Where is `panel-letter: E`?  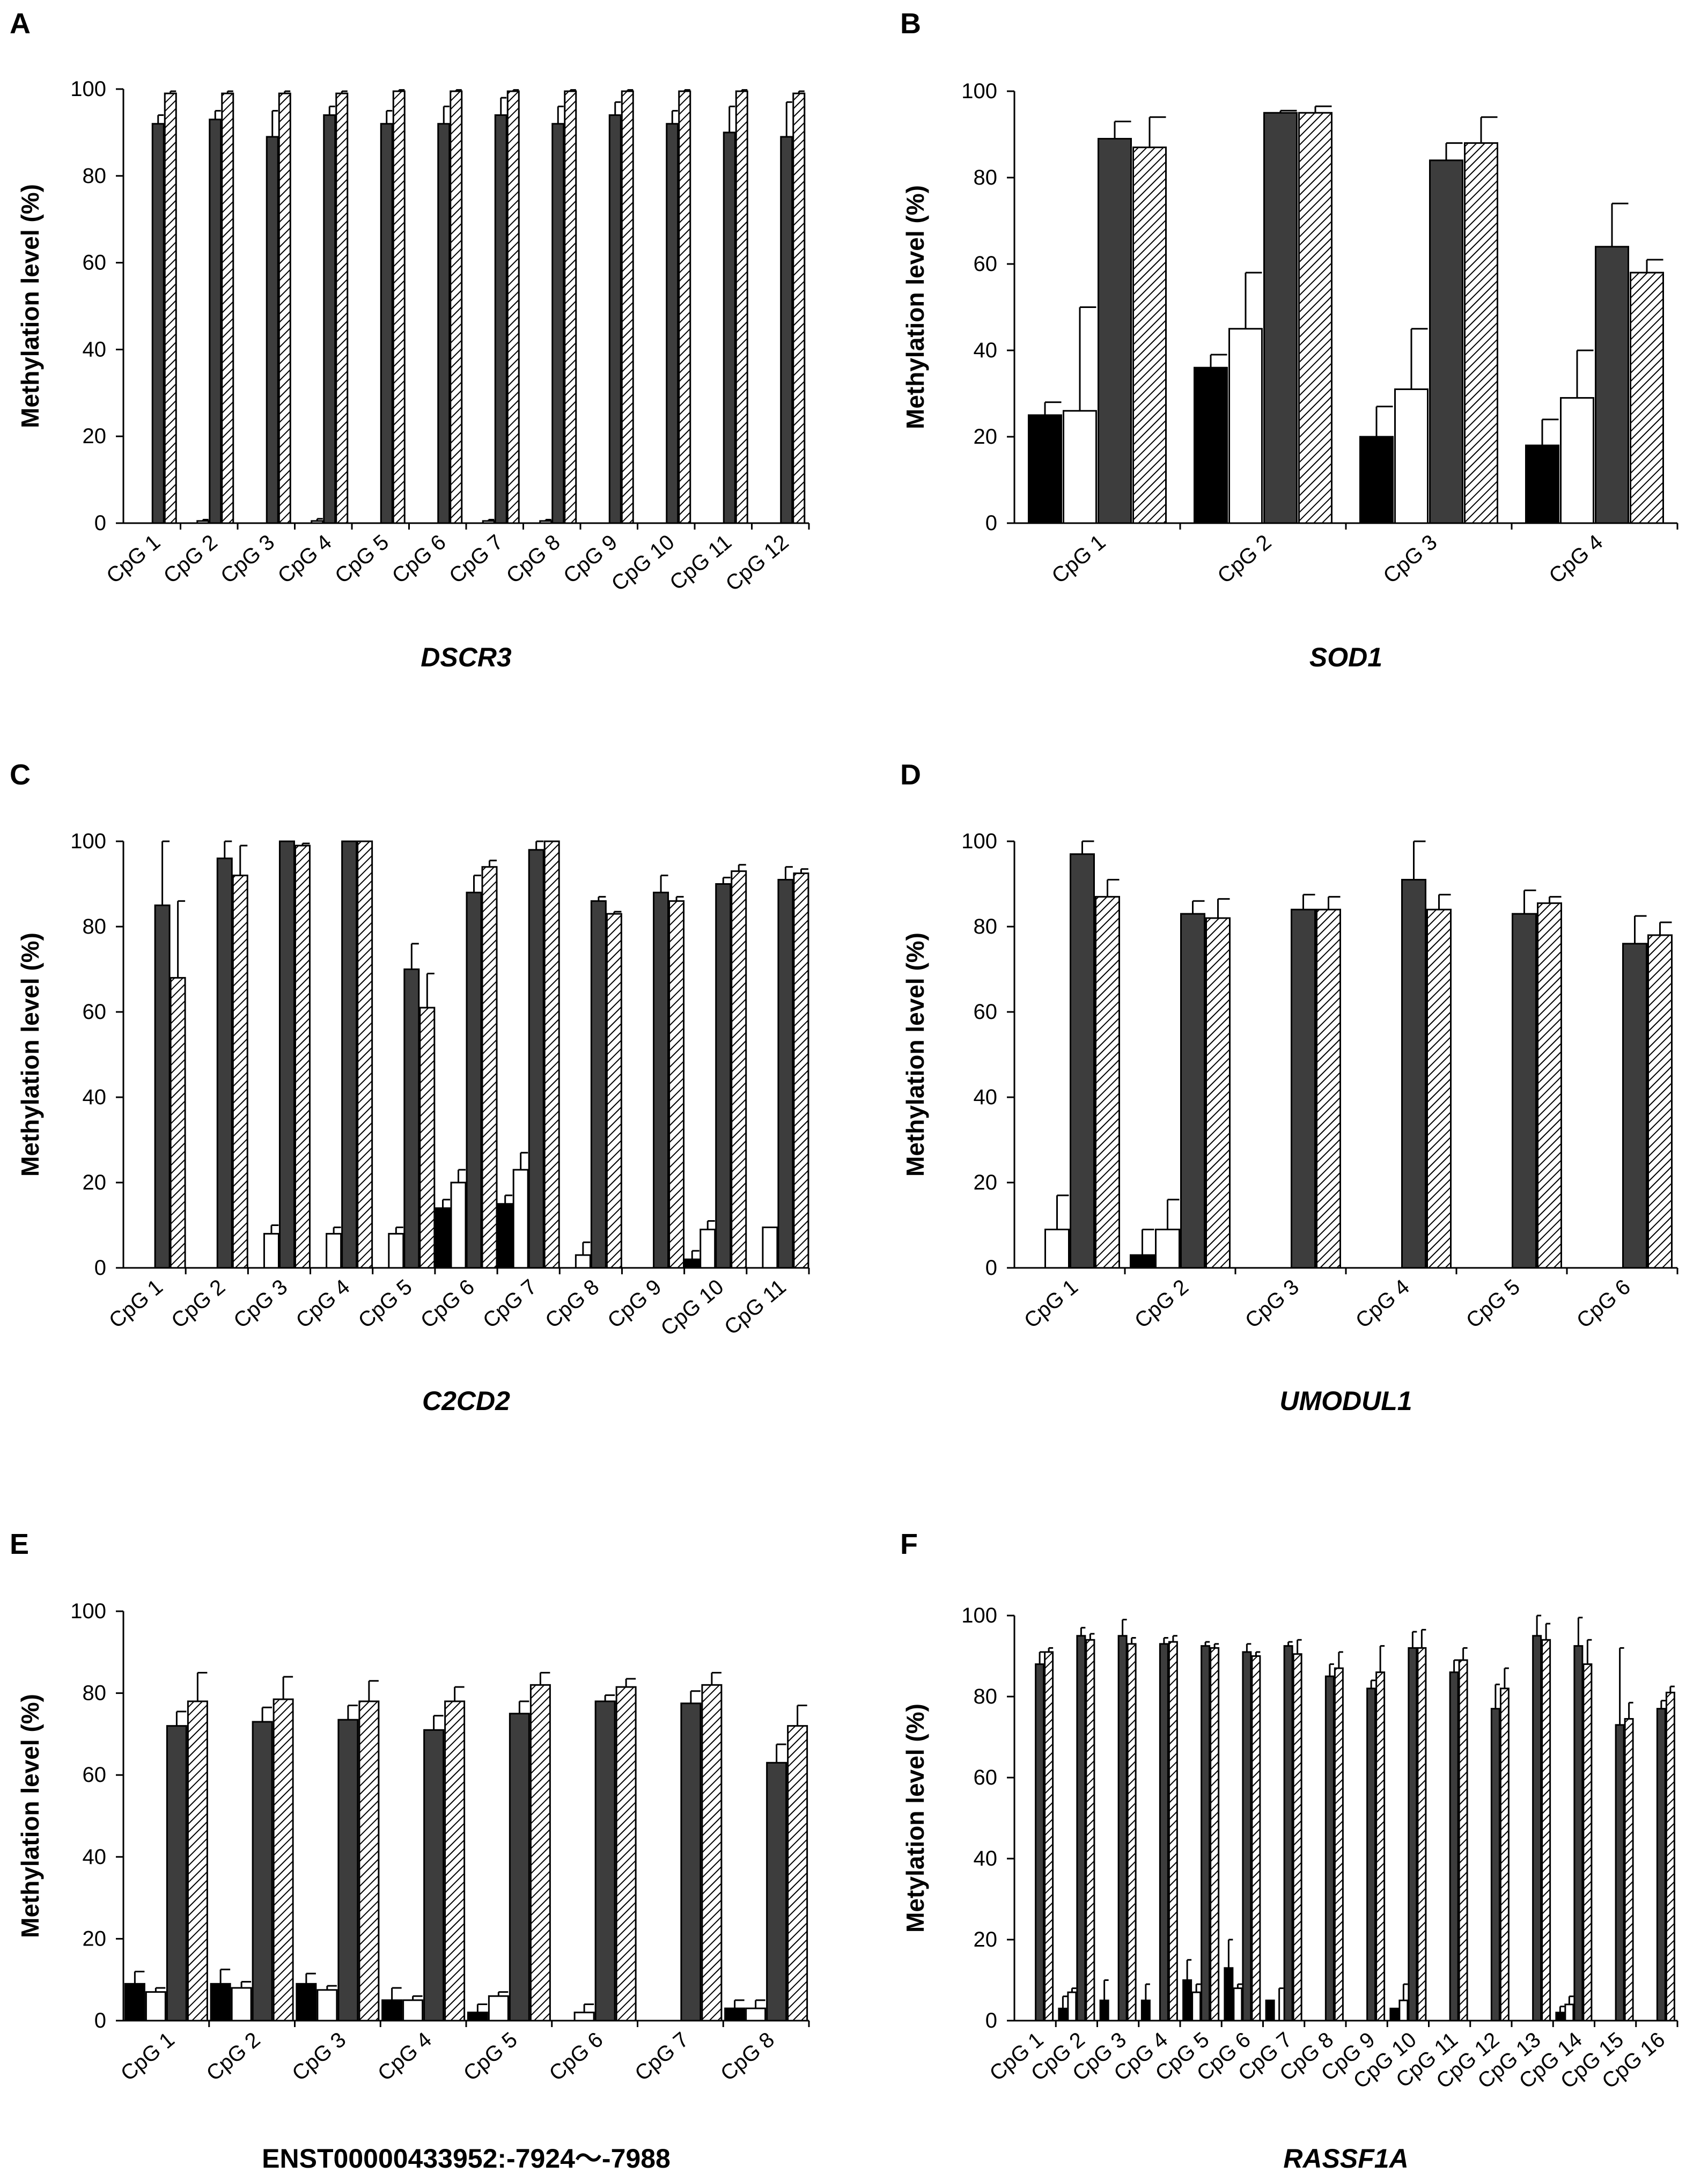
panel-letter: E is located at coordinates (19, 1544).